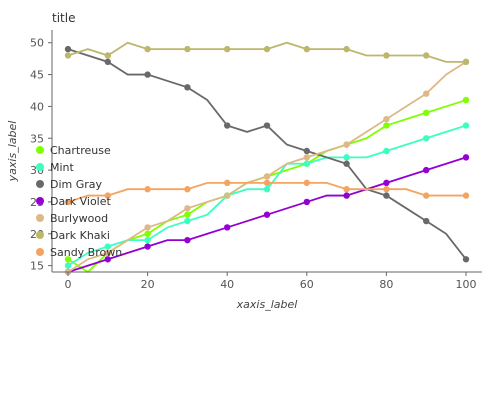 Image resolution: width=492 pixels, height=400 pixels. Describe the element at coordinates (307, 284) in the screenshot. I see `x-tick-label: 60` at that location.